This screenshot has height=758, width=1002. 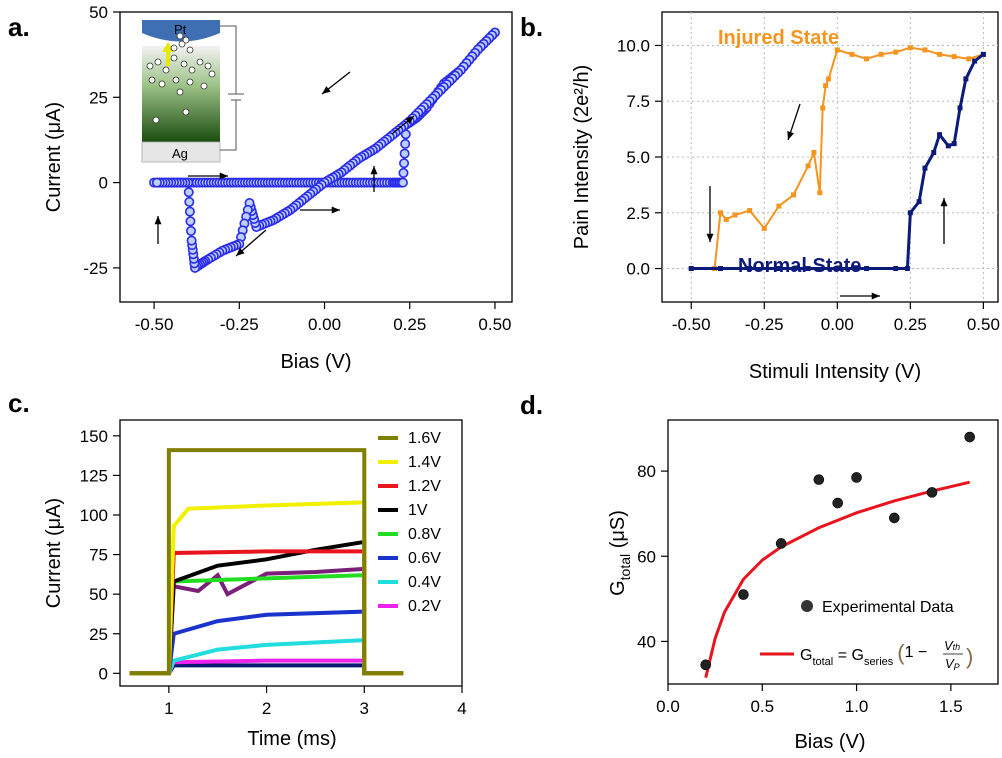 I want to click on inset-circuit, so click(x=232, y=88).